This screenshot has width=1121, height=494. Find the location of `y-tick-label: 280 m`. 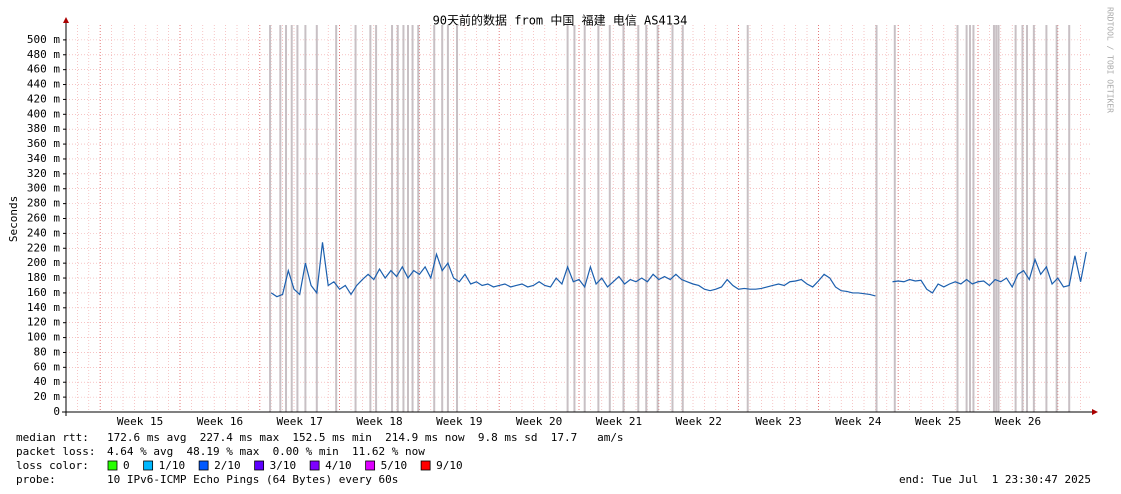

y-tick-label: 280 m is located at coordinates (43, 203).